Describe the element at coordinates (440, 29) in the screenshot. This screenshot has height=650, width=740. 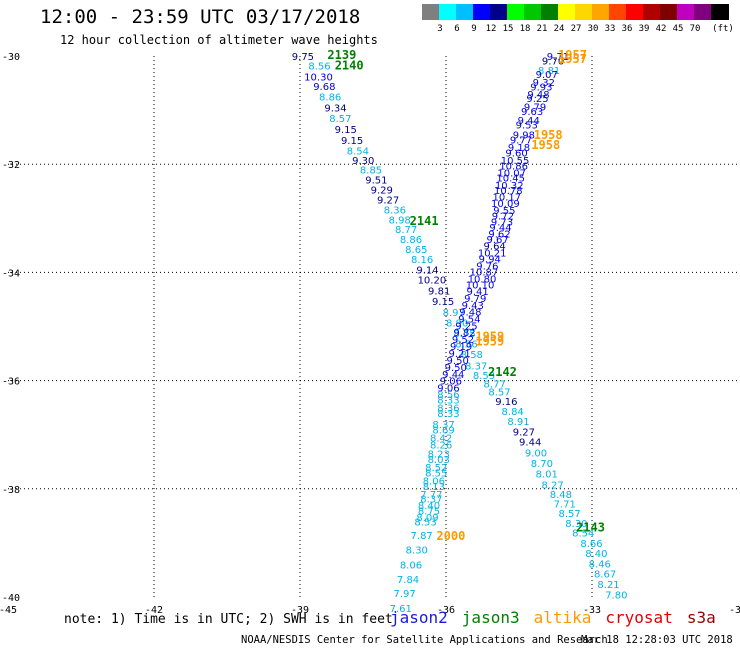
I see `colorbar-tick-label: 3` at that location.